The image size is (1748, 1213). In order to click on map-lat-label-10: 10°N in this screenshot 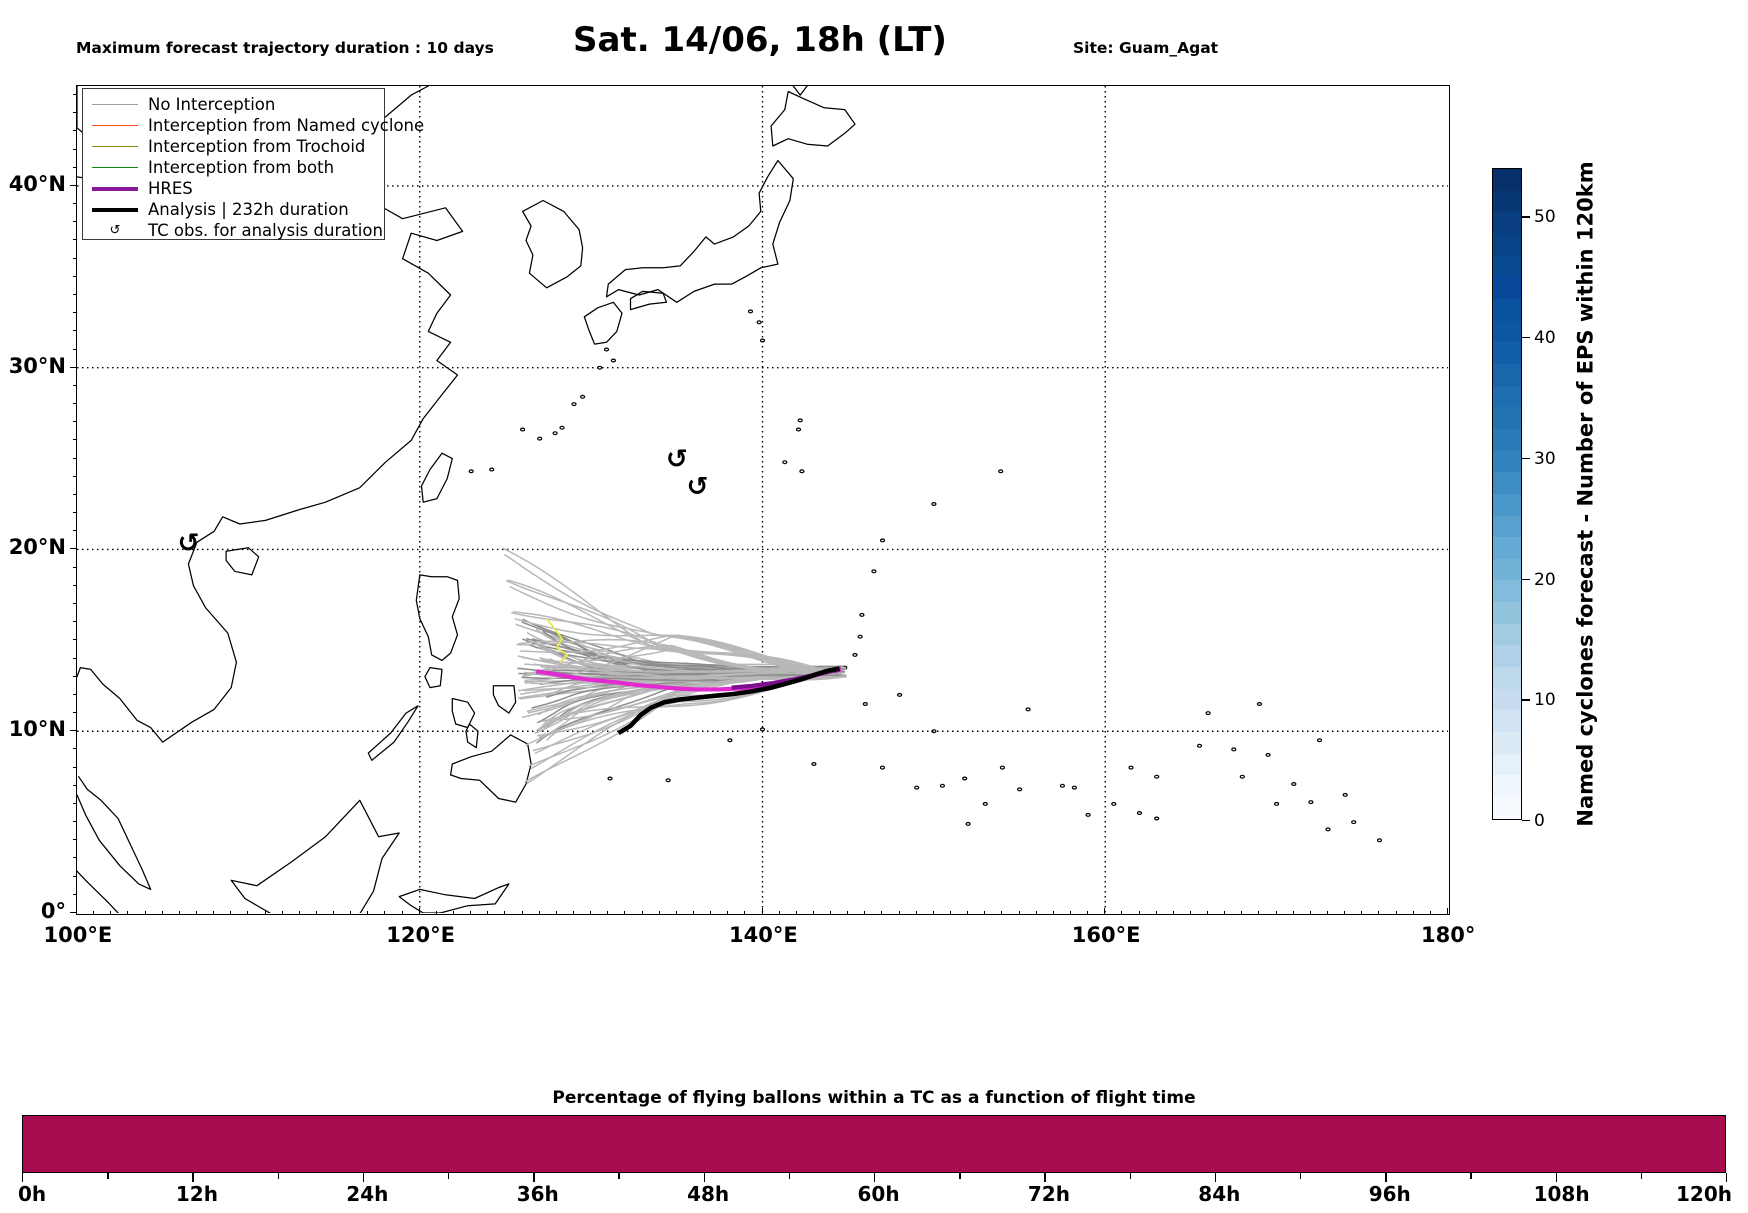, I will do `click(37, 729)`.